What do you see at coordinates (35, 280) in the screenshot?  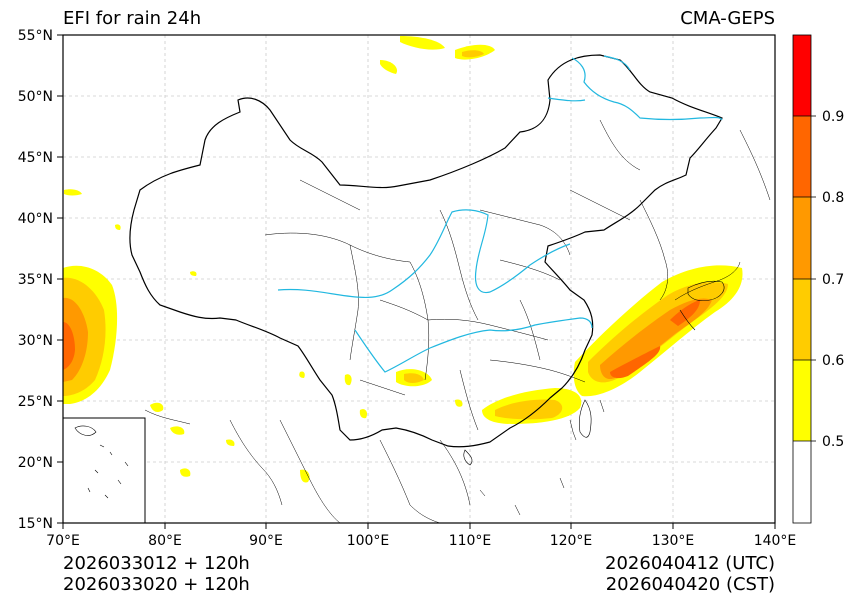 I see `lat-tick-label: 35°N` at bounding box center [35, 280].